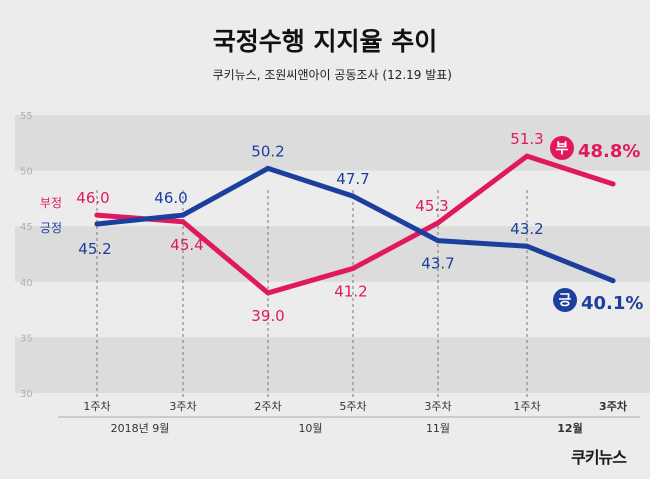 This screenshot has height=479, width=650. What do you see at coordinates (352, 406) in the screenshot?
I see `x-tick-label: 5주차` at bounding box center [352, 406].